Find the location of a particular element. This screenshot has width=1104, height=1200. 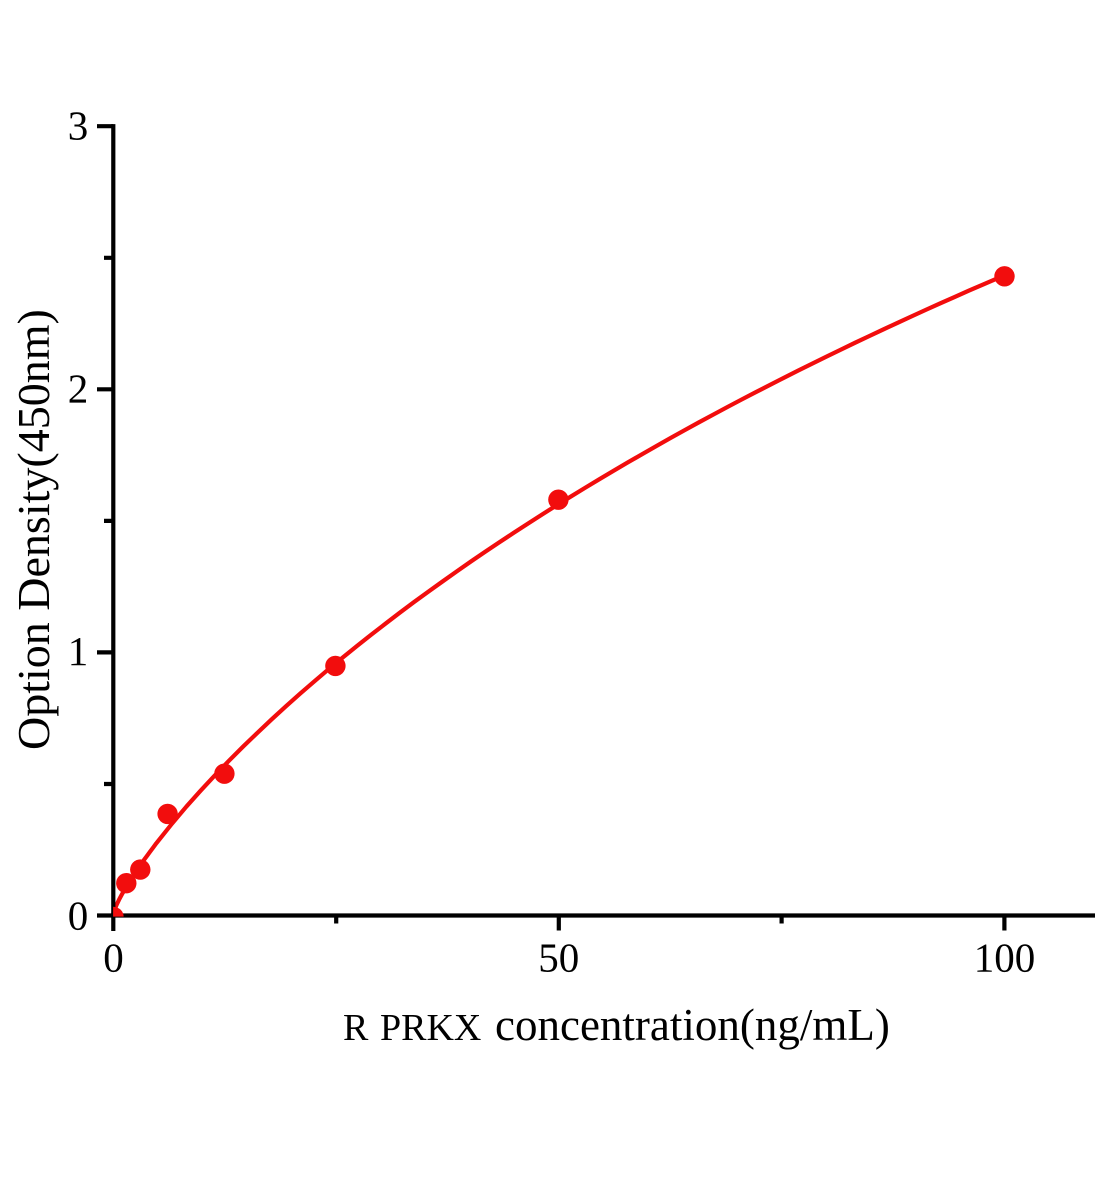

svg-text: R is located at coordinates (356, 1028).